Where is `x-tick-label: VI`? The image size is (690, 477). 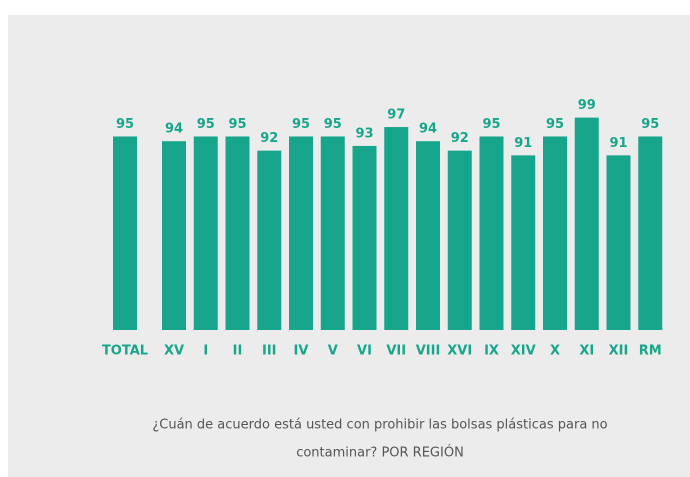
x-tick-label: VI is located at coordinates (364, 351).